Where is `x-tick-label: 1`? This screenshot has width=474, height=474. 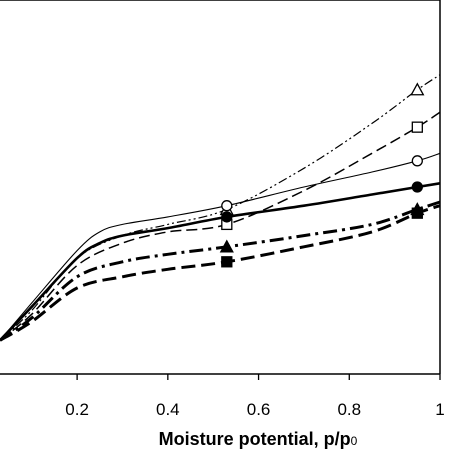
x-tick-label: 1 is located at coordinates (439, 409).